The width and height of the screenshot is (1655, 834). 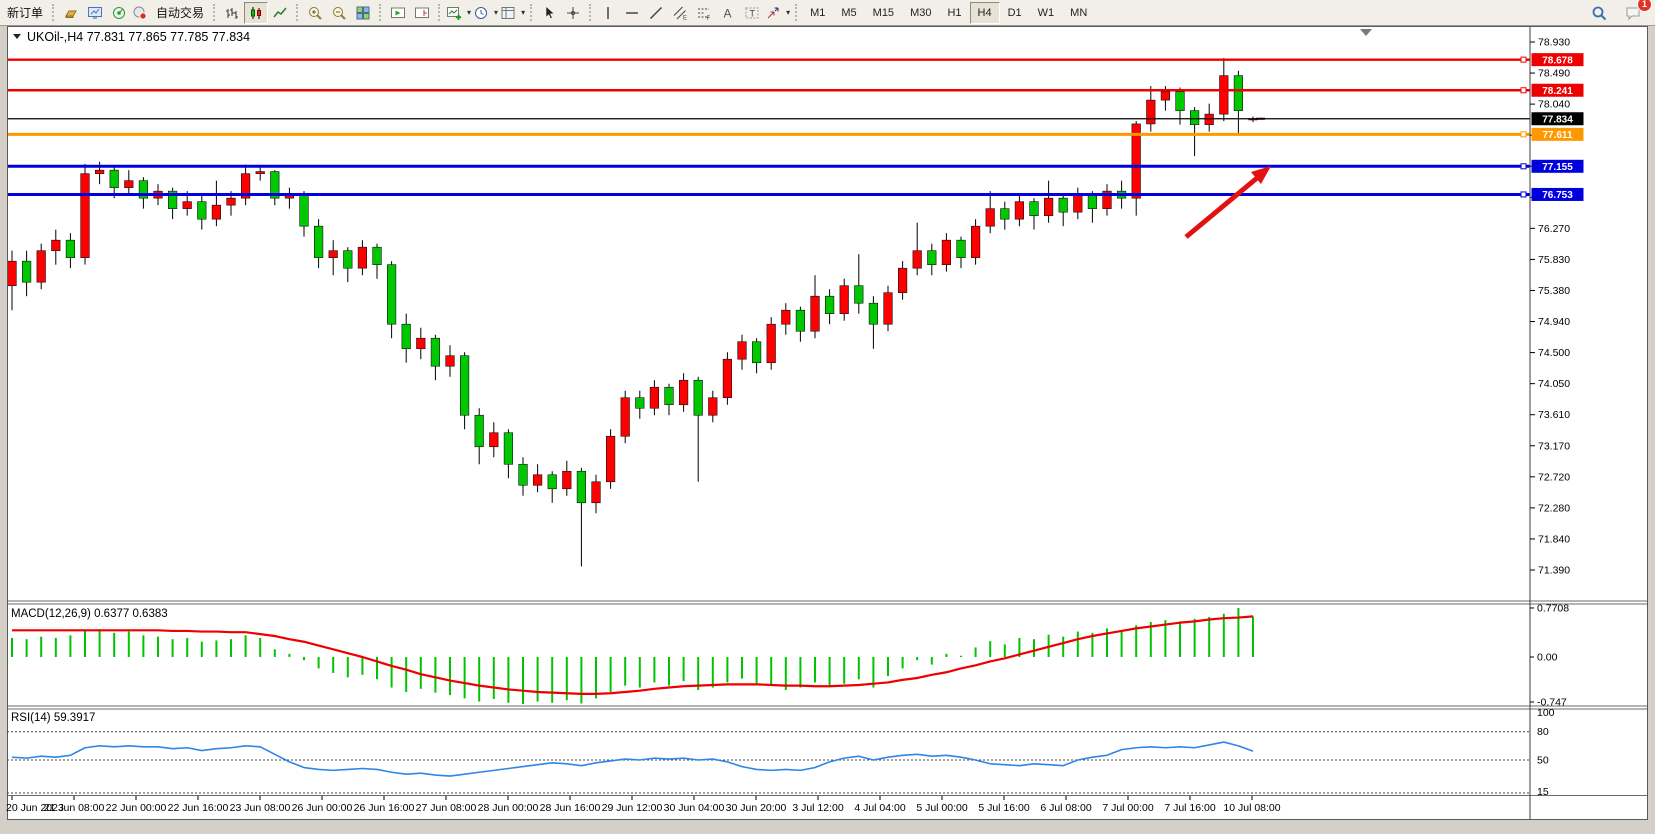 I want to click on time-tick-label: 26 Jun 16:00, so click(x=384, y=808).